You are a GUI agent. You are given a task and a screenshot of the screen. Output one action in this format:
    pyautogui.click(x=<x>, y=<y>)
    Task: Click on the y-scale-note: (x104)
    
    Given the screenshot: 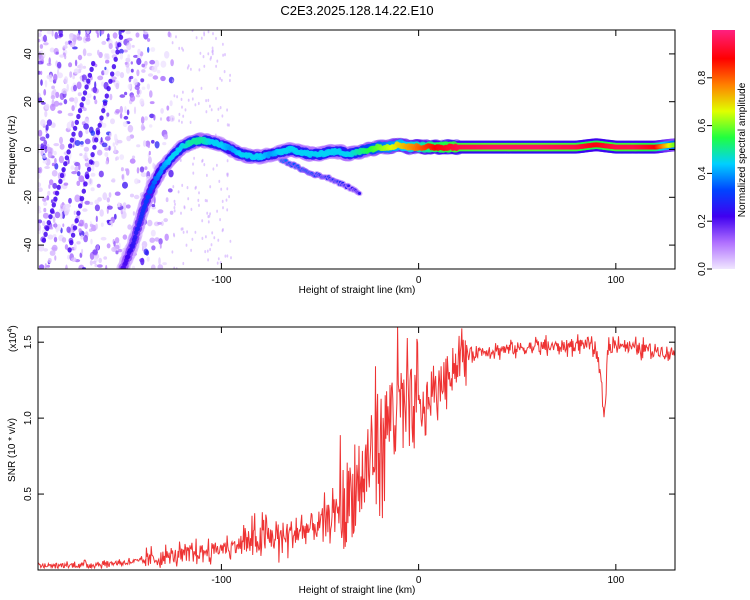 What is the action you would take?
    pyautogui.click(x=13, y=338)
    